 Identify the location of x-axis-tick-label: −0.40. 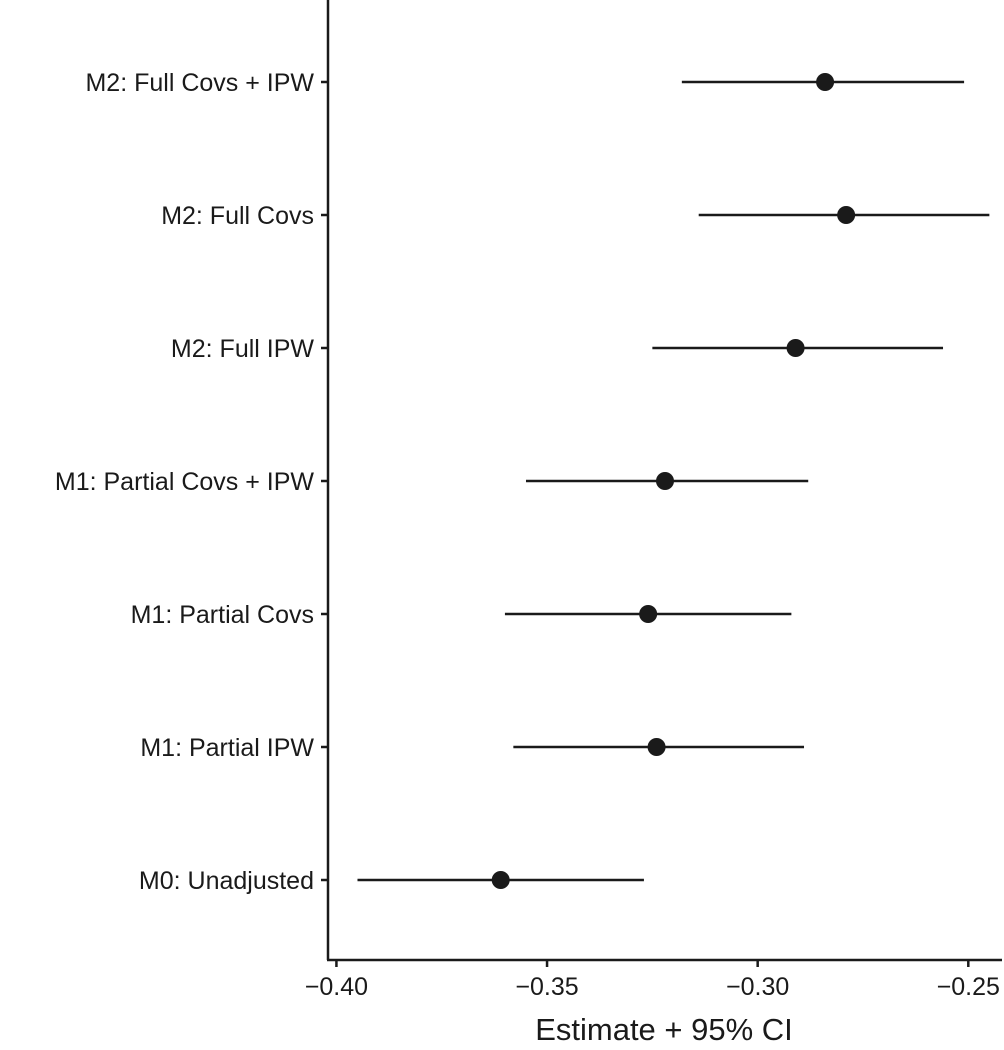
(336, 987).